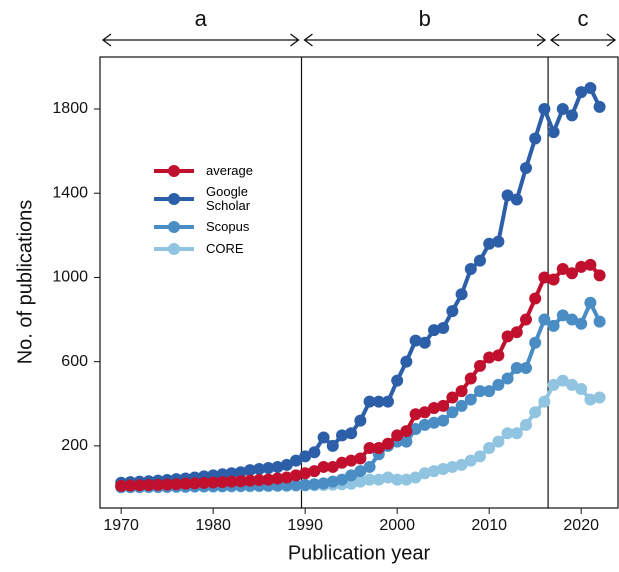 This screenshot has height=572, width=619. Describe the element at coordinates (581, 525) in the screenshot. I see `x-tick-label: 2020` at that location.